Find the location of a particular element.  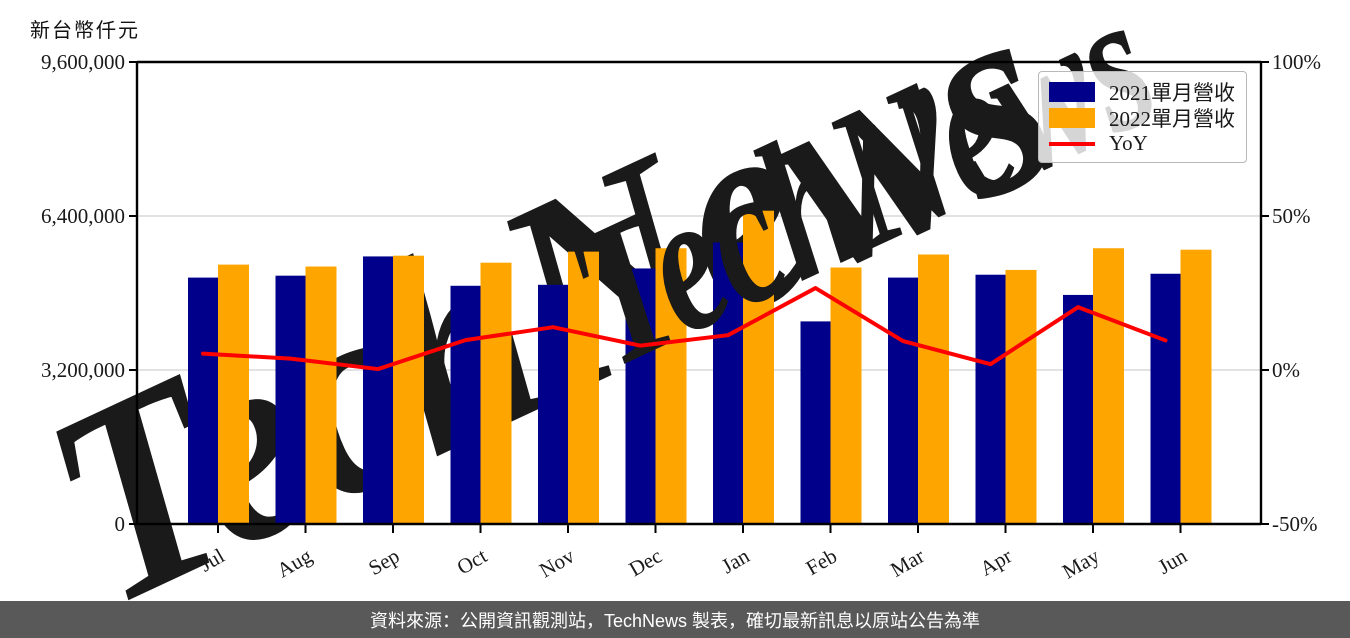

chart-legend: 2021單月營收 2022單月營收 YoY is located at coordinates (1142, 117).